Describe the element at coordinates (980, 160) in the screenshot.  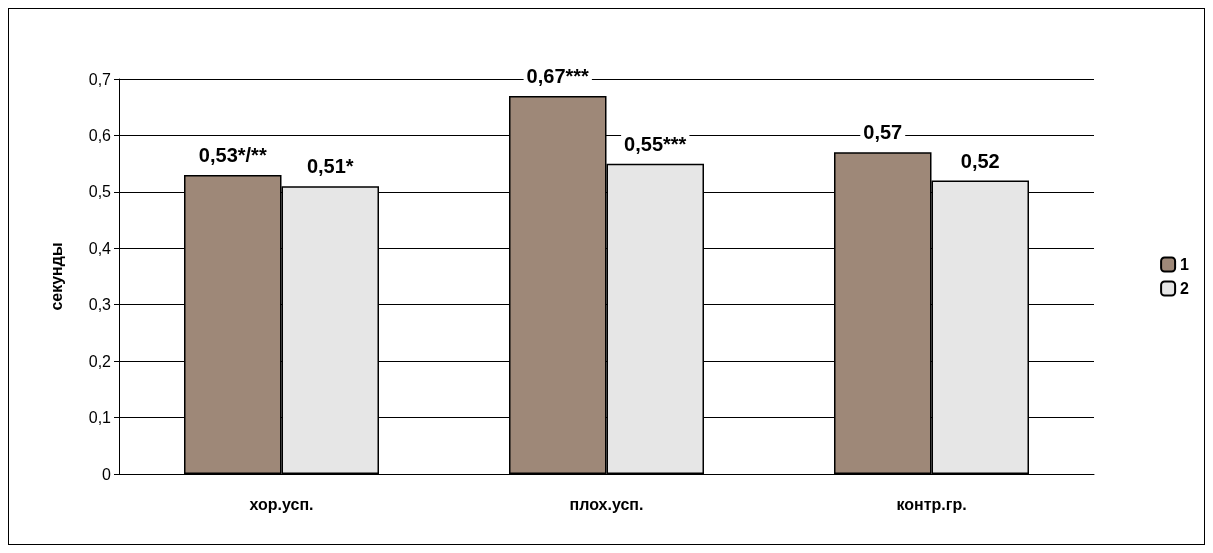
I see `data-label: 0,52` at that location.